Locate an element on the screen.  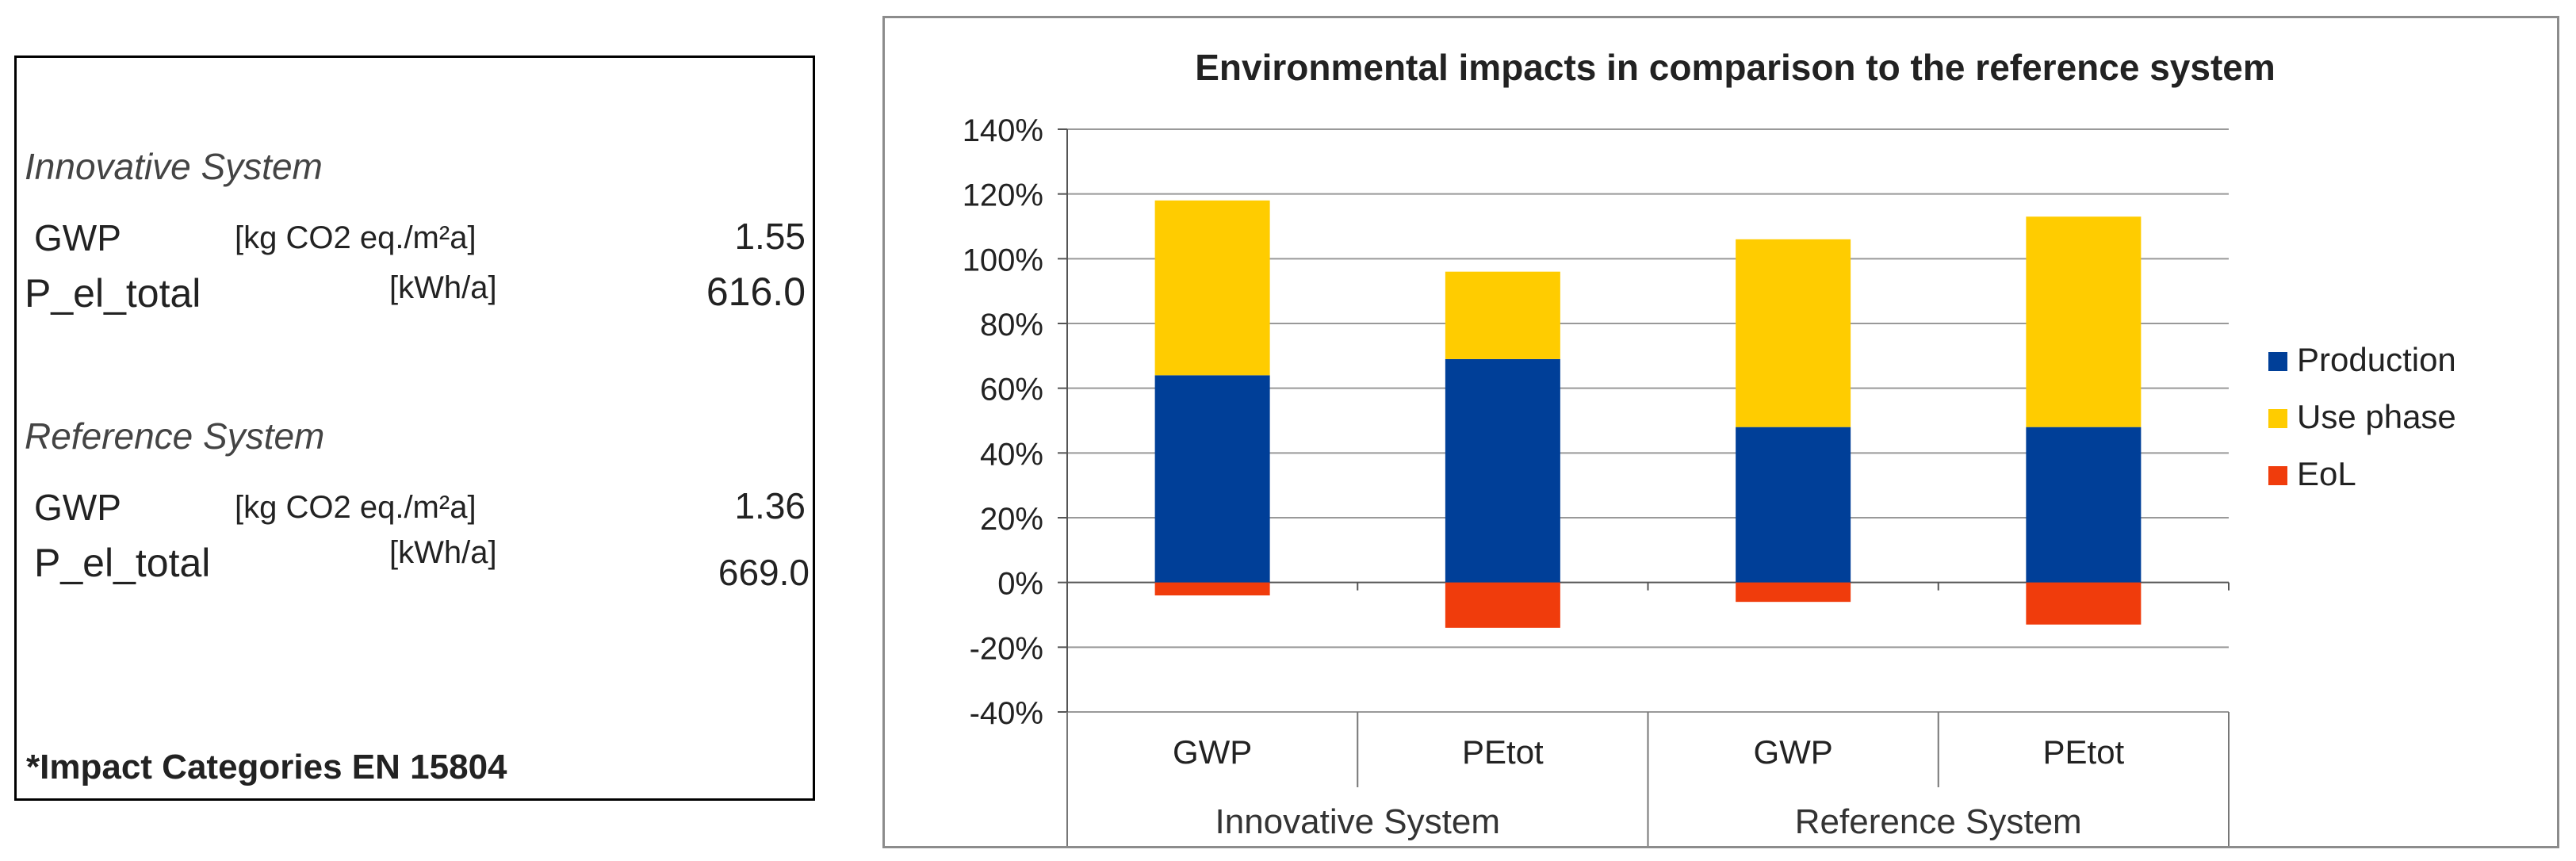
innovative-gwp-value: 1.55 is located at coordinates (770, 236).